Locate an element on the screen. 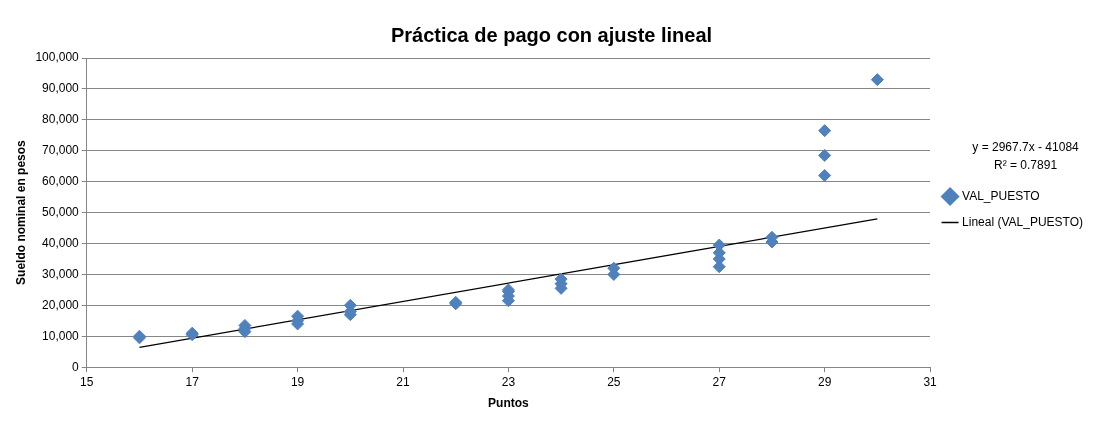  y-tick-label: 50,000 is located at coordinates (61, 211).